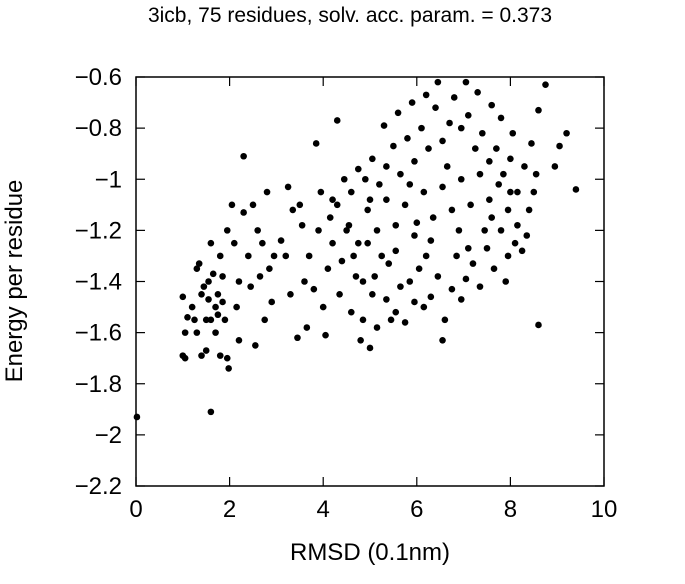  Describe the element at coordinates (98, 77) in the screenshot. I see `y-tick-label: −0.6` at that location.